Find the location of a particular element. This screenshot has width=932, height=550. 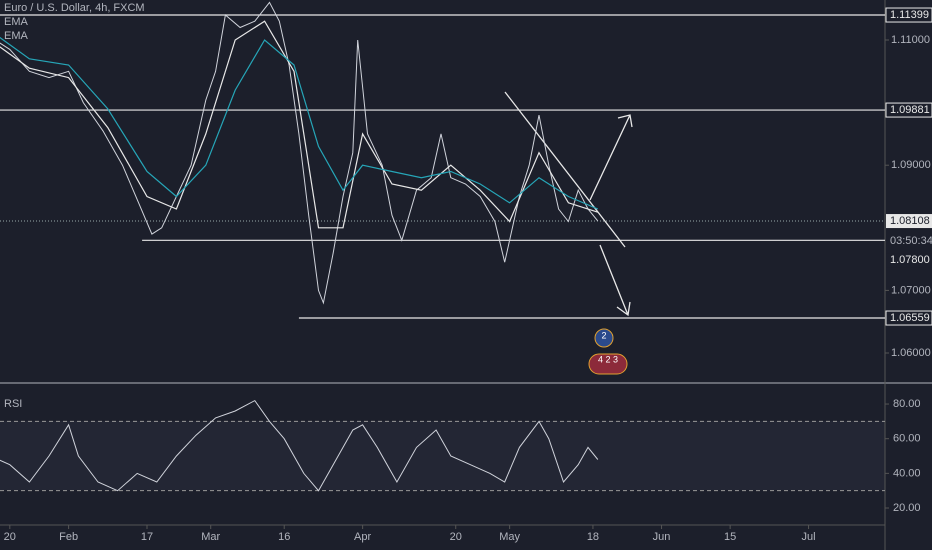

x-tick-label: 16 is located at coordinates (284, 537).